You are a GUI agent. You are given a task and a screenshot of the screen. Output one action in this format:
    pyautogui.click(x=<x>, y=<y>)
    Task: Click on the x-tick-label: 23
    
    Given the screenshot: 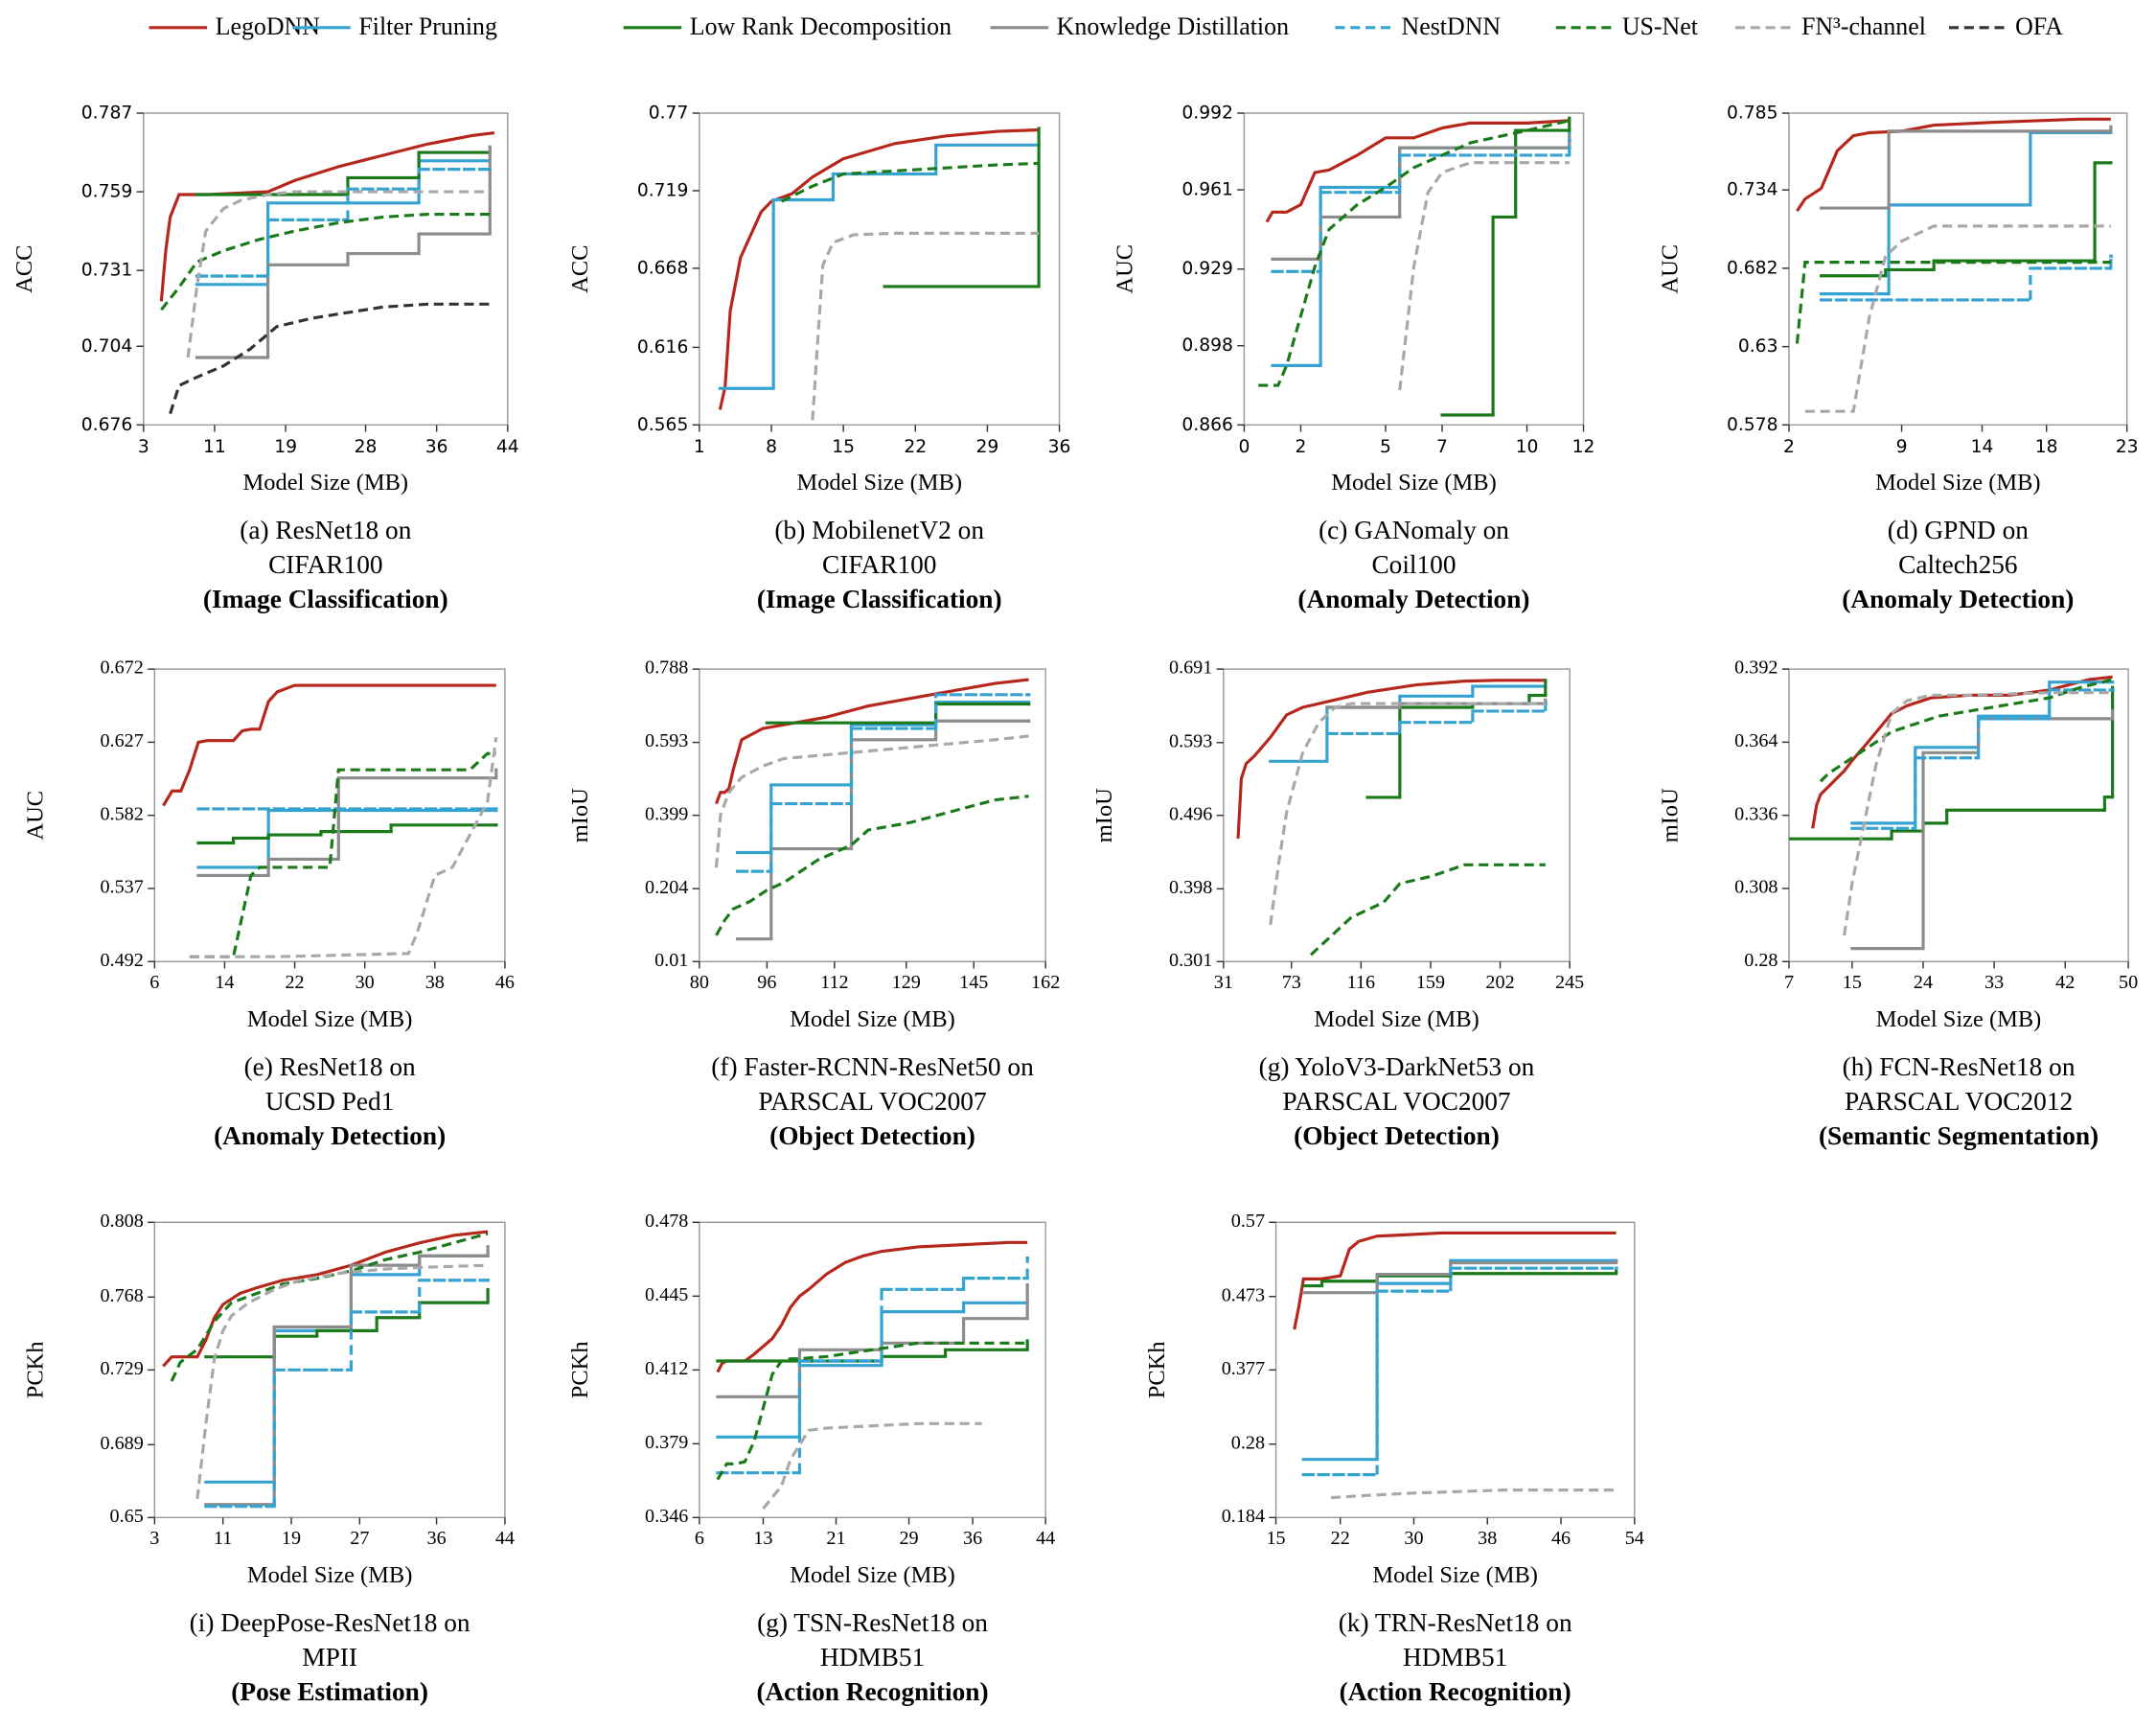 What is the action you would take?
    pyautogui.click(x=2127, y=447)
    